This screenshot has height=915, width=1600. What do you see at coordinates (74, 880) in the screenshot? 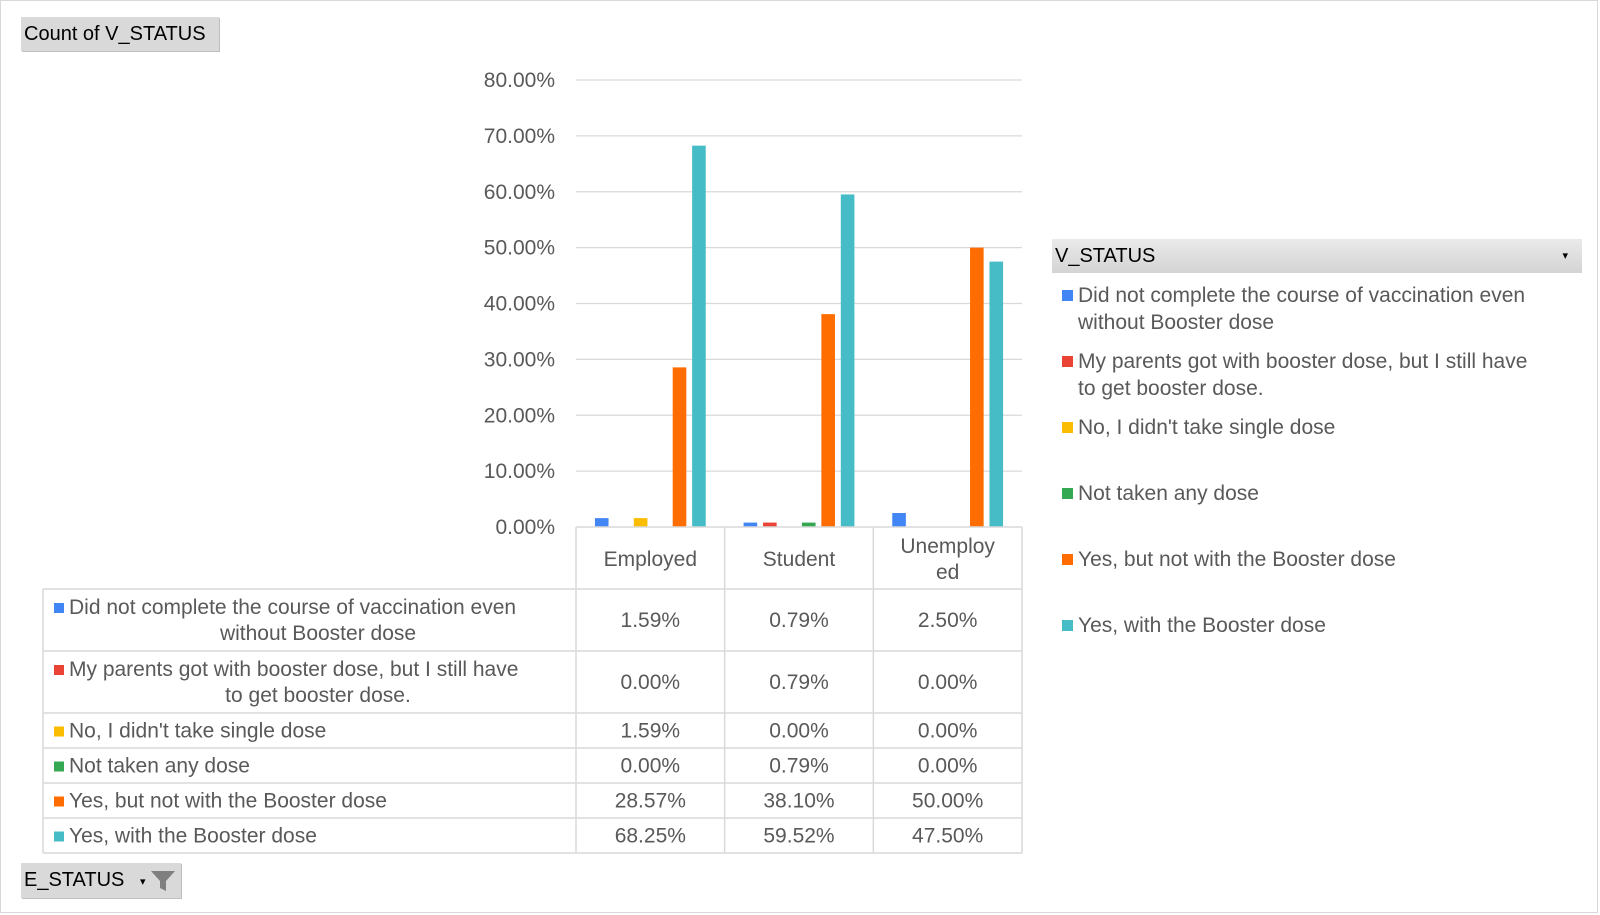
I see `filter-field-label: E_STATUS` at bounding box center [74, 880].